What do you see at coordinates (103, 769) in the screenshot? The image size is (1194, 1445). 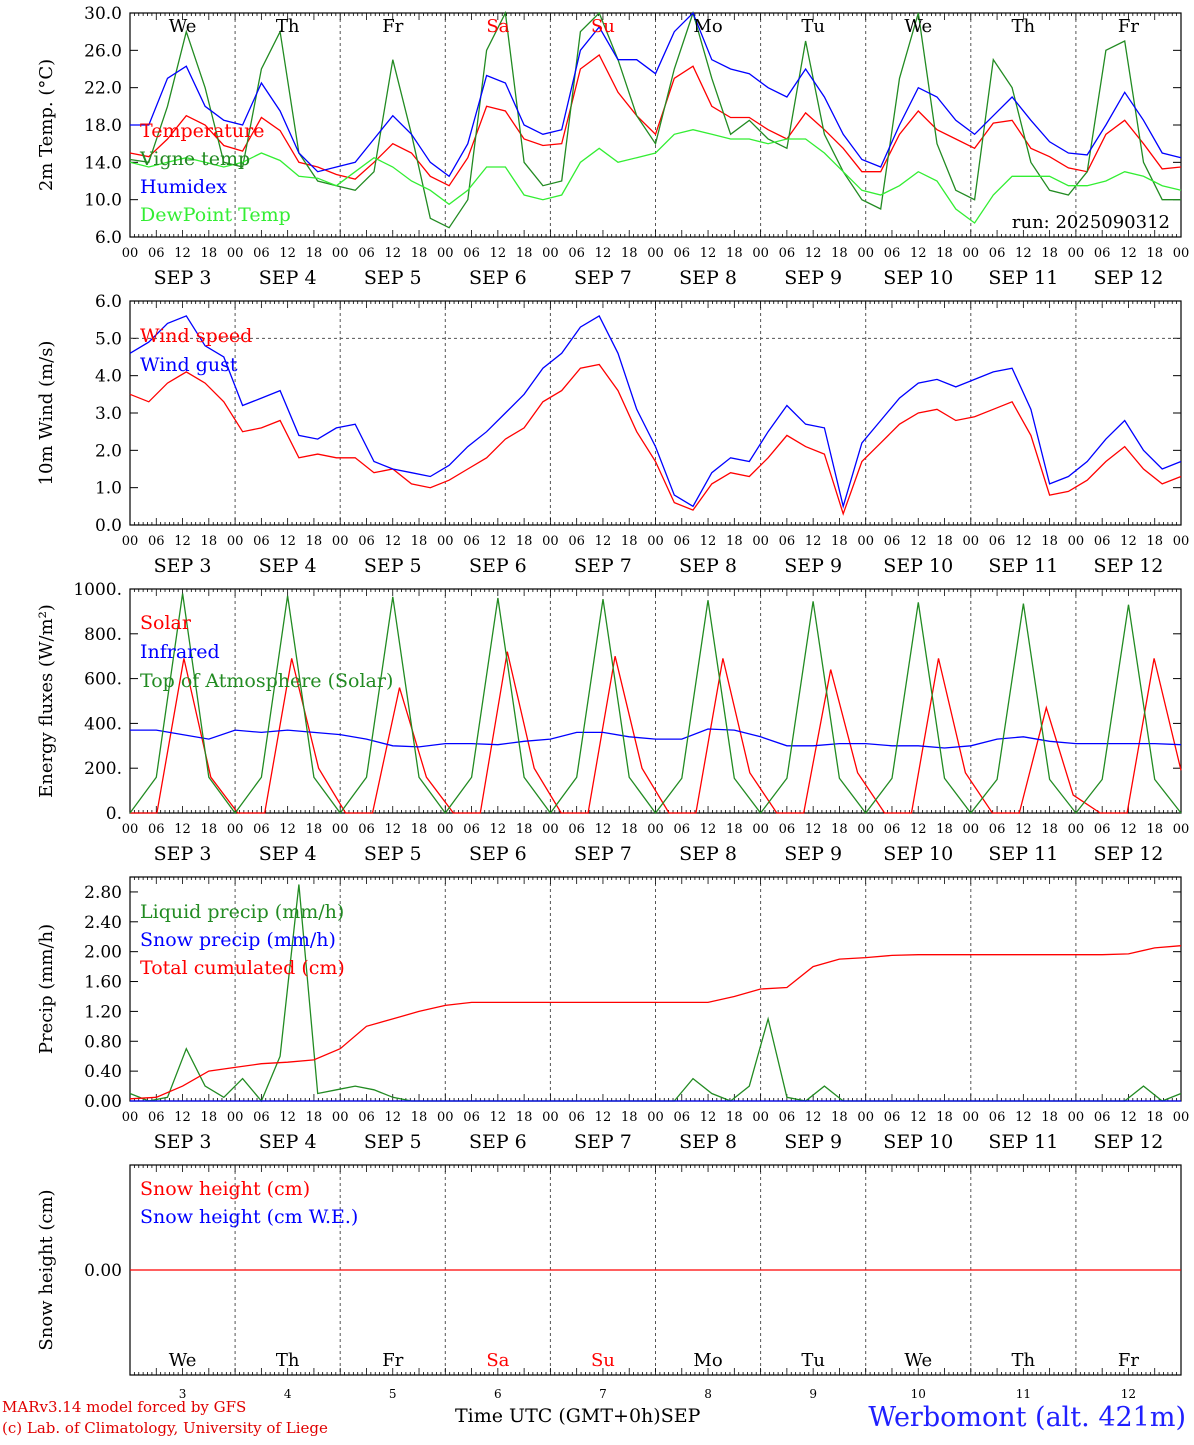 I see `y-tick-label: 200.` at bounding box center [103, 769].